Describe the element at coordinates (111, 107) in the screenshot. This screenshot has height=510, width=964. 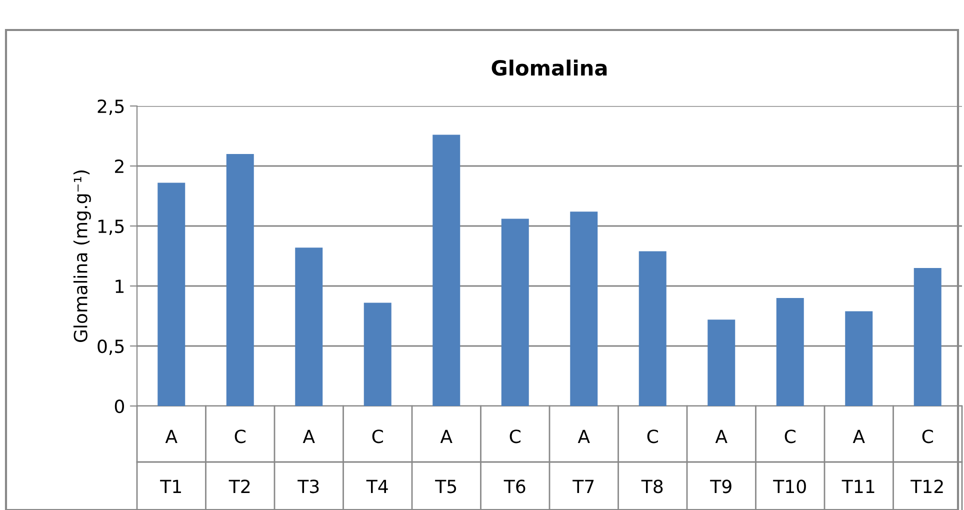
I see `y-tick-label: 2,5` at that location.